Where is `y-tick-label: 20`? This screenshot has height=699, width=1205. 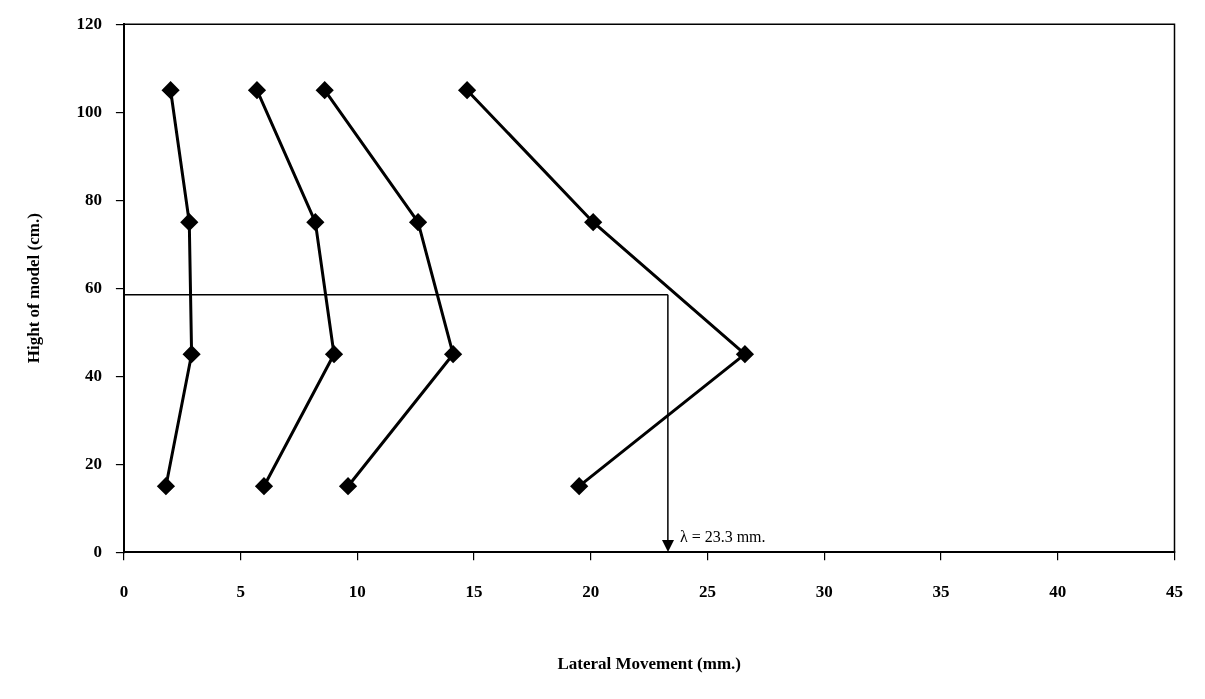 y-tick-label: 20 is located at coordinates (93, 463).